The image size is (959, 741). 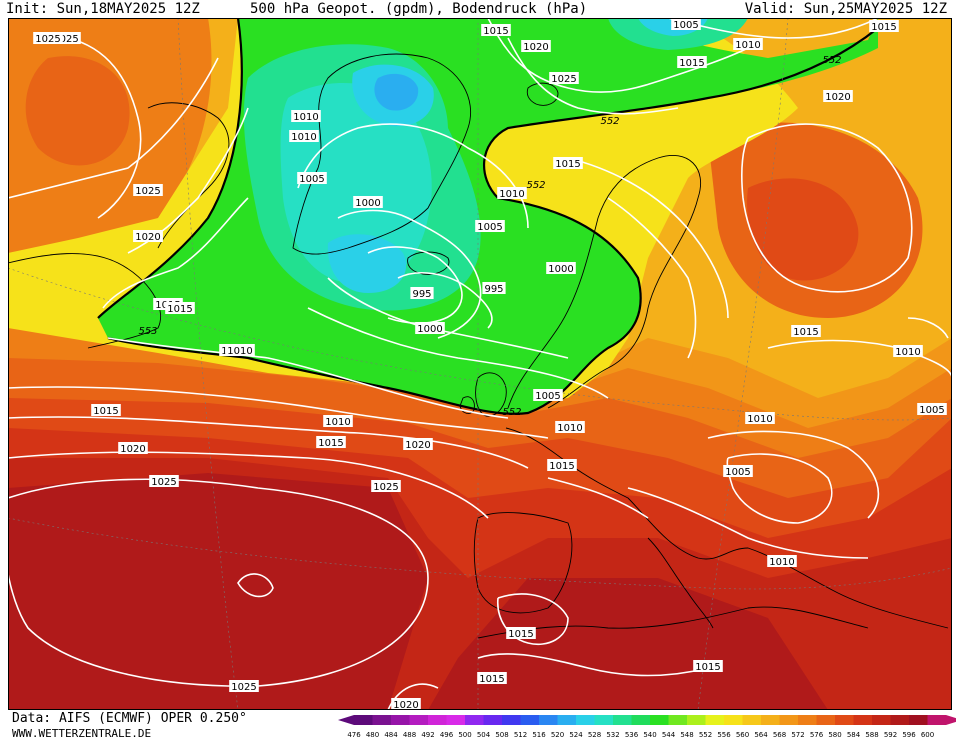 I want to click on isobar-label-1005-low: 1005, so click(x=490, y=226).